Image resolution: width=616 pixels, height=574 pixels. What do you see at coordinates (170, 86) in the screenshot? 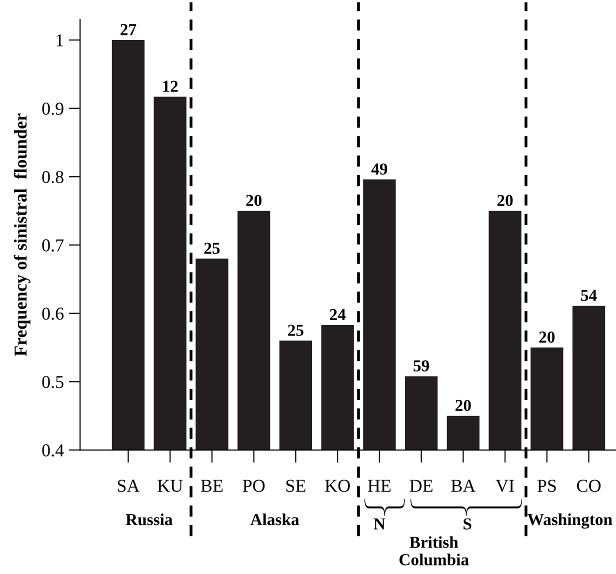
I see `annotation: 12` at bounding box center [170, 86].